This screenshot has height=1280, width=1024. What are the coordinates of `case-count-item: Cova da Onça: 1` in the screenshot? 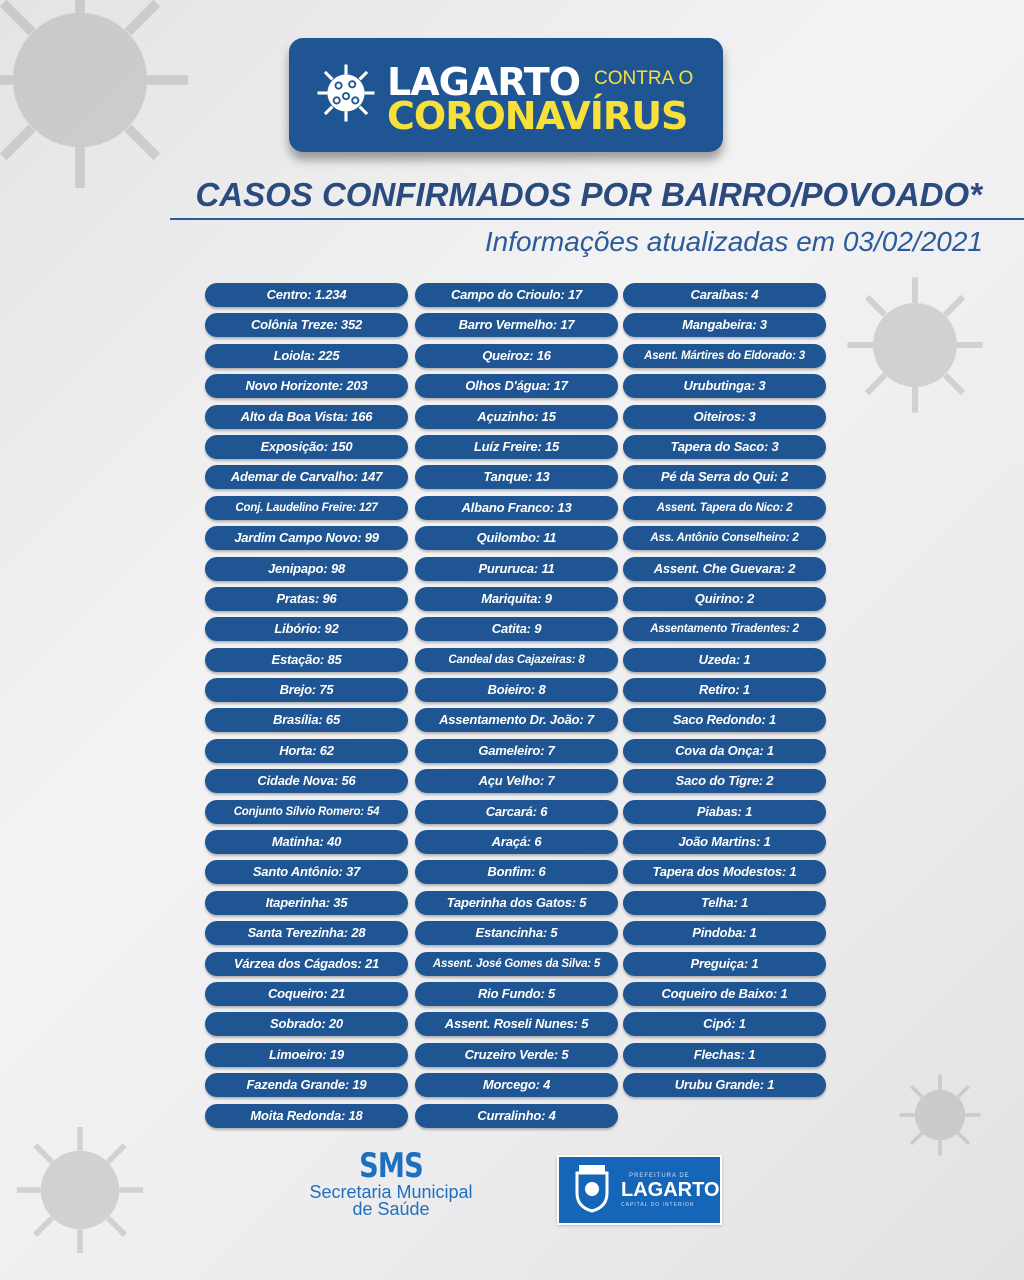 It's located at (724, 750).